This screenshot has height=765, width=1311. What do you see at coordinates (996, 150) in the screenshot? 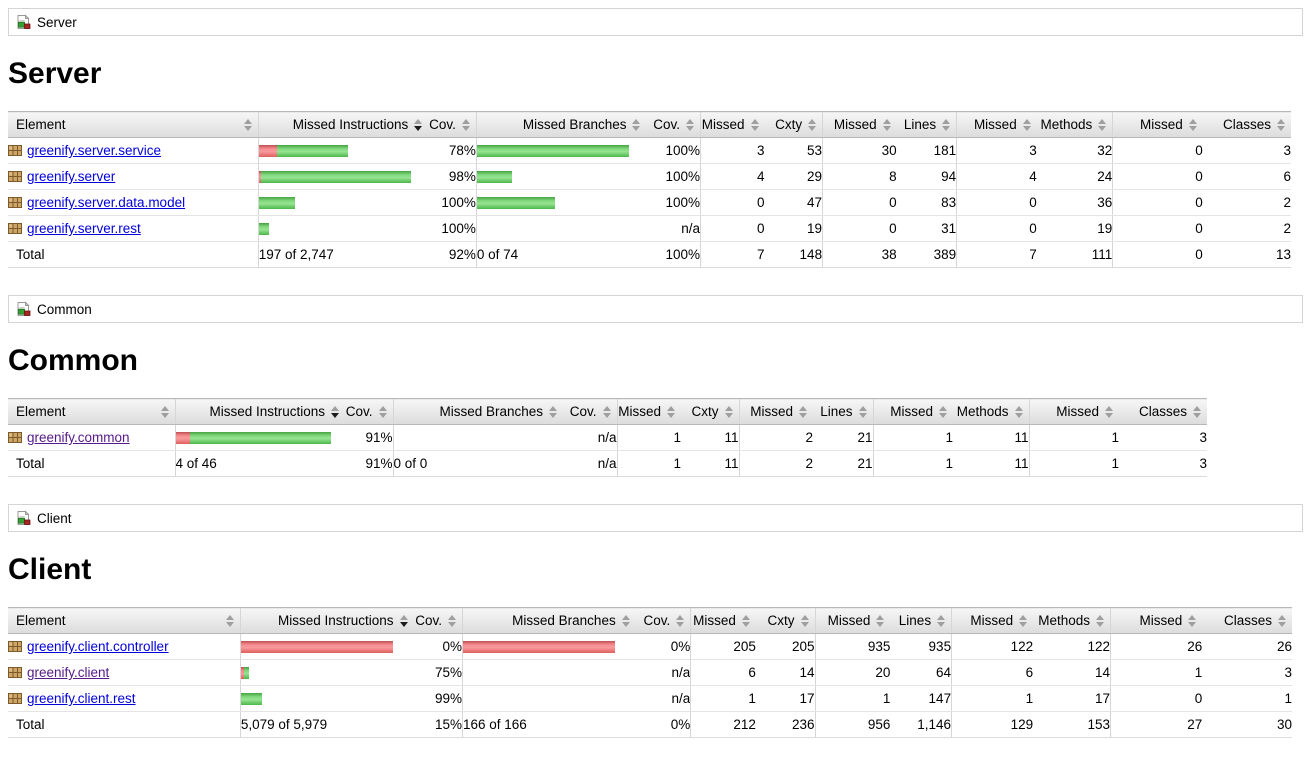
I see `missed-methods-value: 3` at bounding box center [996, 150].